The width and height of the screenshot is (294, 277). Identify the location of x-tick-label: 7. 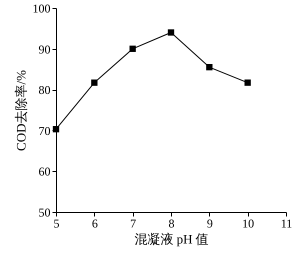
(133, 223).